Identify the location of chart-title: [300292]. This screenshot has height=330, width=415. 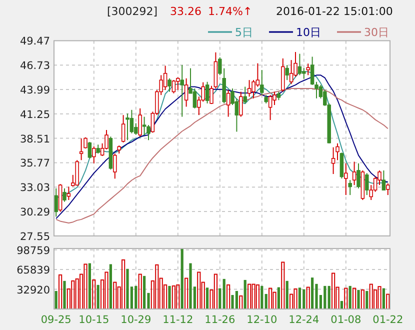
(132, 11).